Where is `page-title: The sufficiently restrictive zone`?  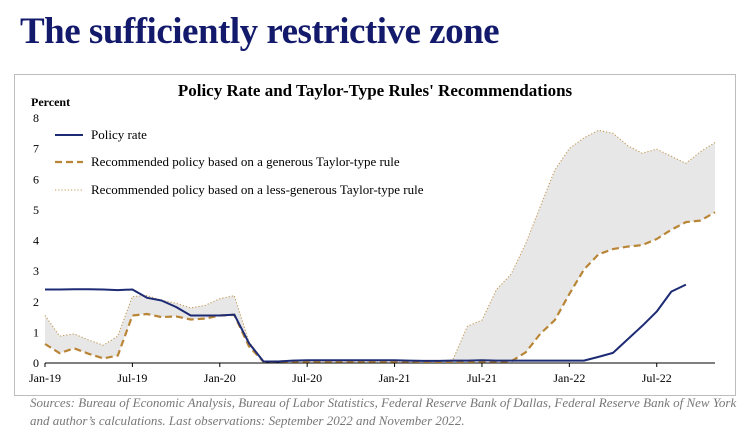 page-title: The sufficiently restrictive zone is located at coordinates (260, 31).